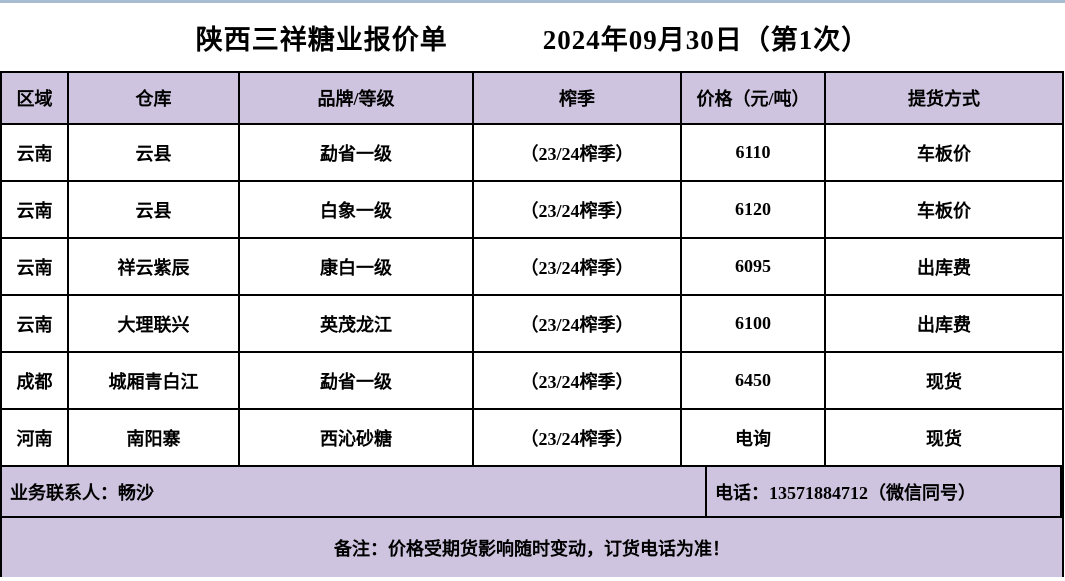 This screenshot has width=1065, height=581. What do you see at coordinates (754, 438) in the screenshot?
I see `cell-price: 电询` at bounding box center [754, 438].